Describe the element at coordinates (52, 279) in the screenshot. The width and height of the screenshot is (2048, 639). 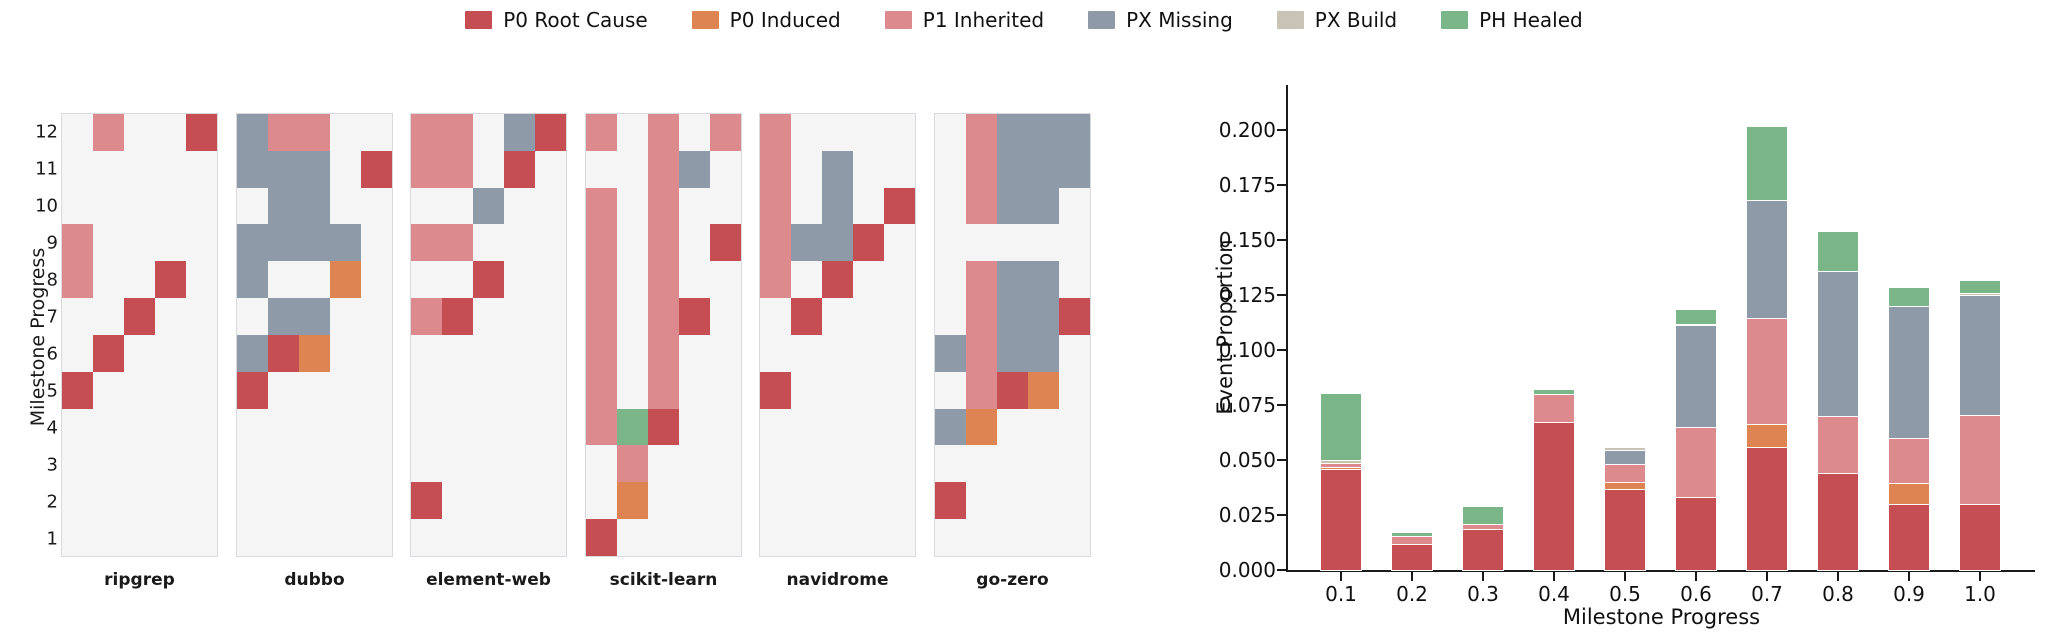
I see `left-y-tick-label: 8` at that location.